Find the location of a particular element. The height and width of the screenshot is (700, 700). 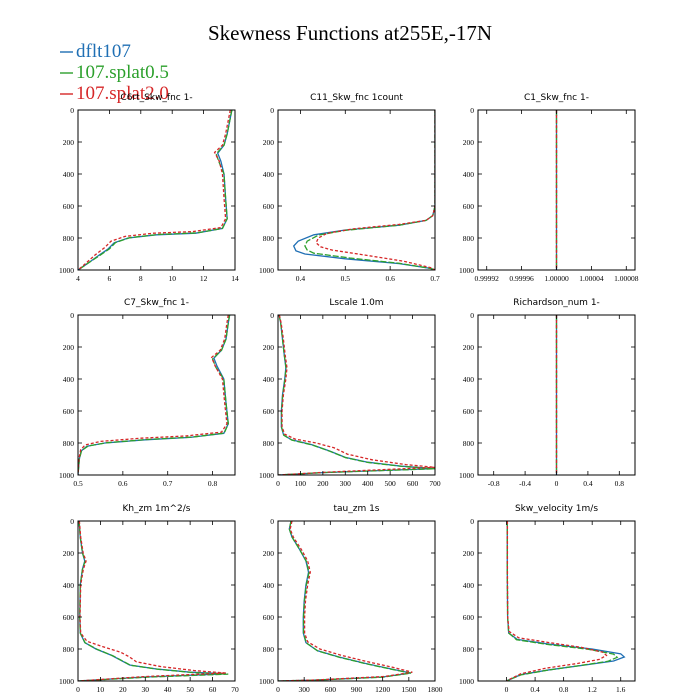

x-tick-label: 0.8 is located at coordinates (564, 689).